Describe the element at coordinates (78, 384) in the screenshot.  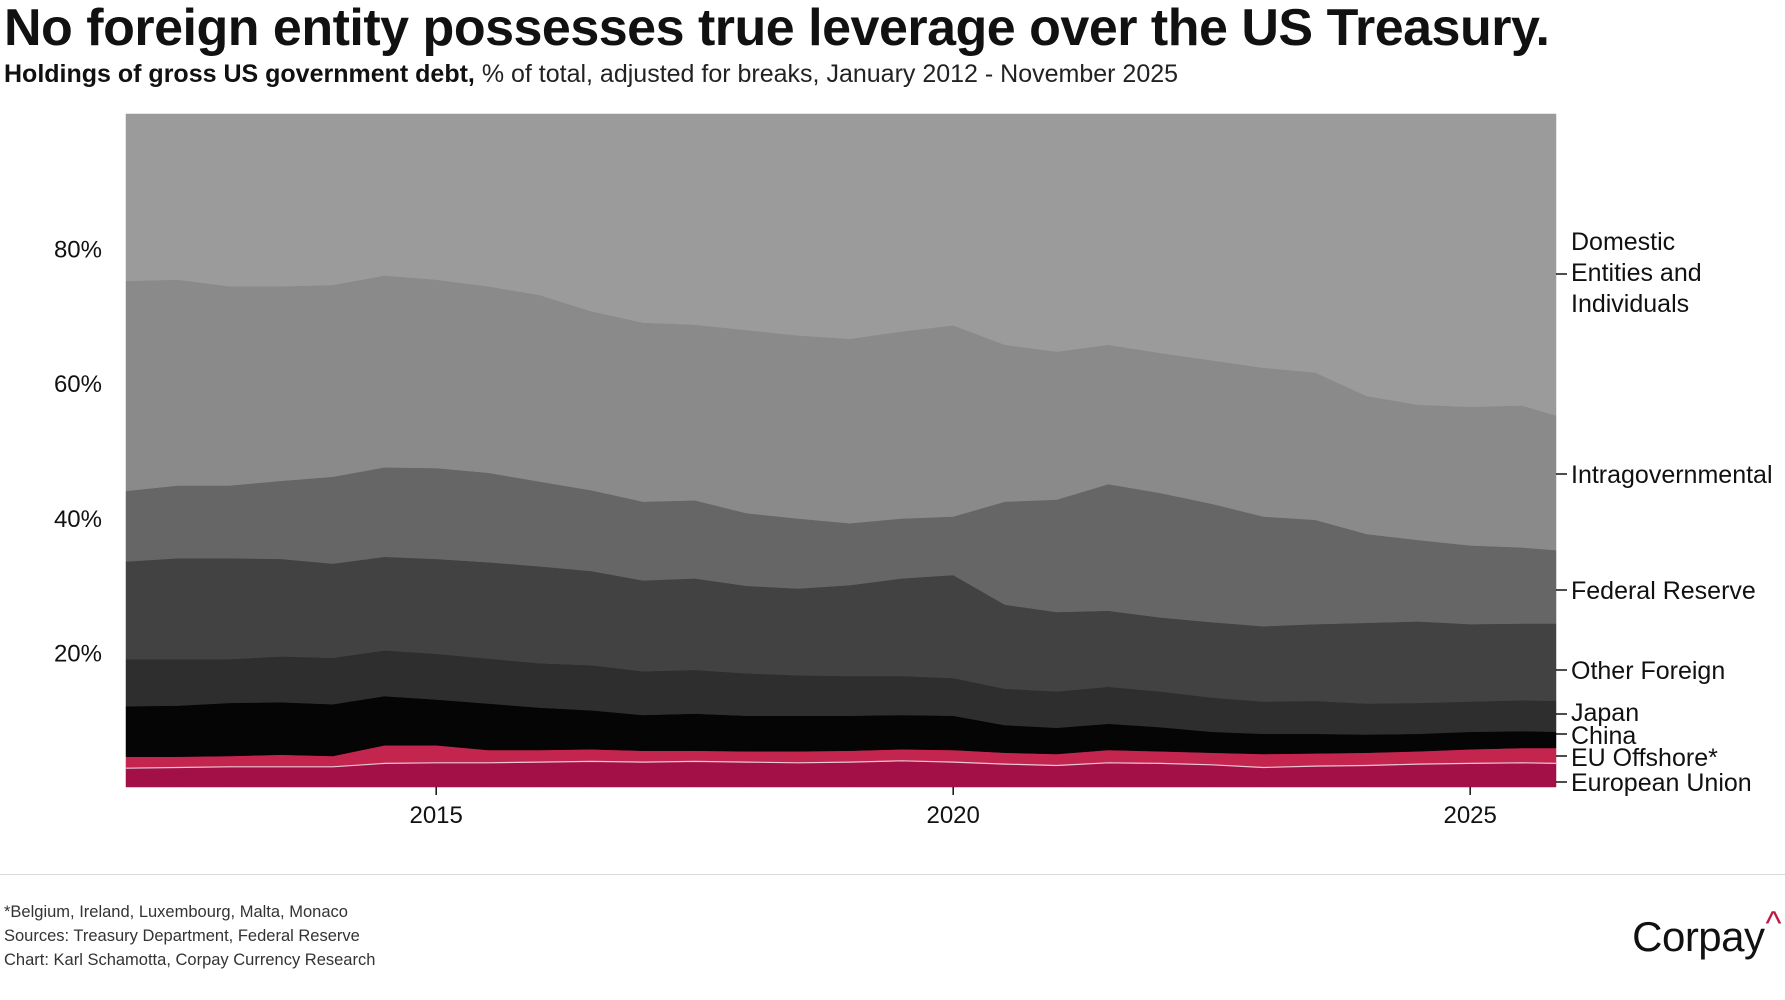
I see `y-tick-label-60: 60%` at that location.